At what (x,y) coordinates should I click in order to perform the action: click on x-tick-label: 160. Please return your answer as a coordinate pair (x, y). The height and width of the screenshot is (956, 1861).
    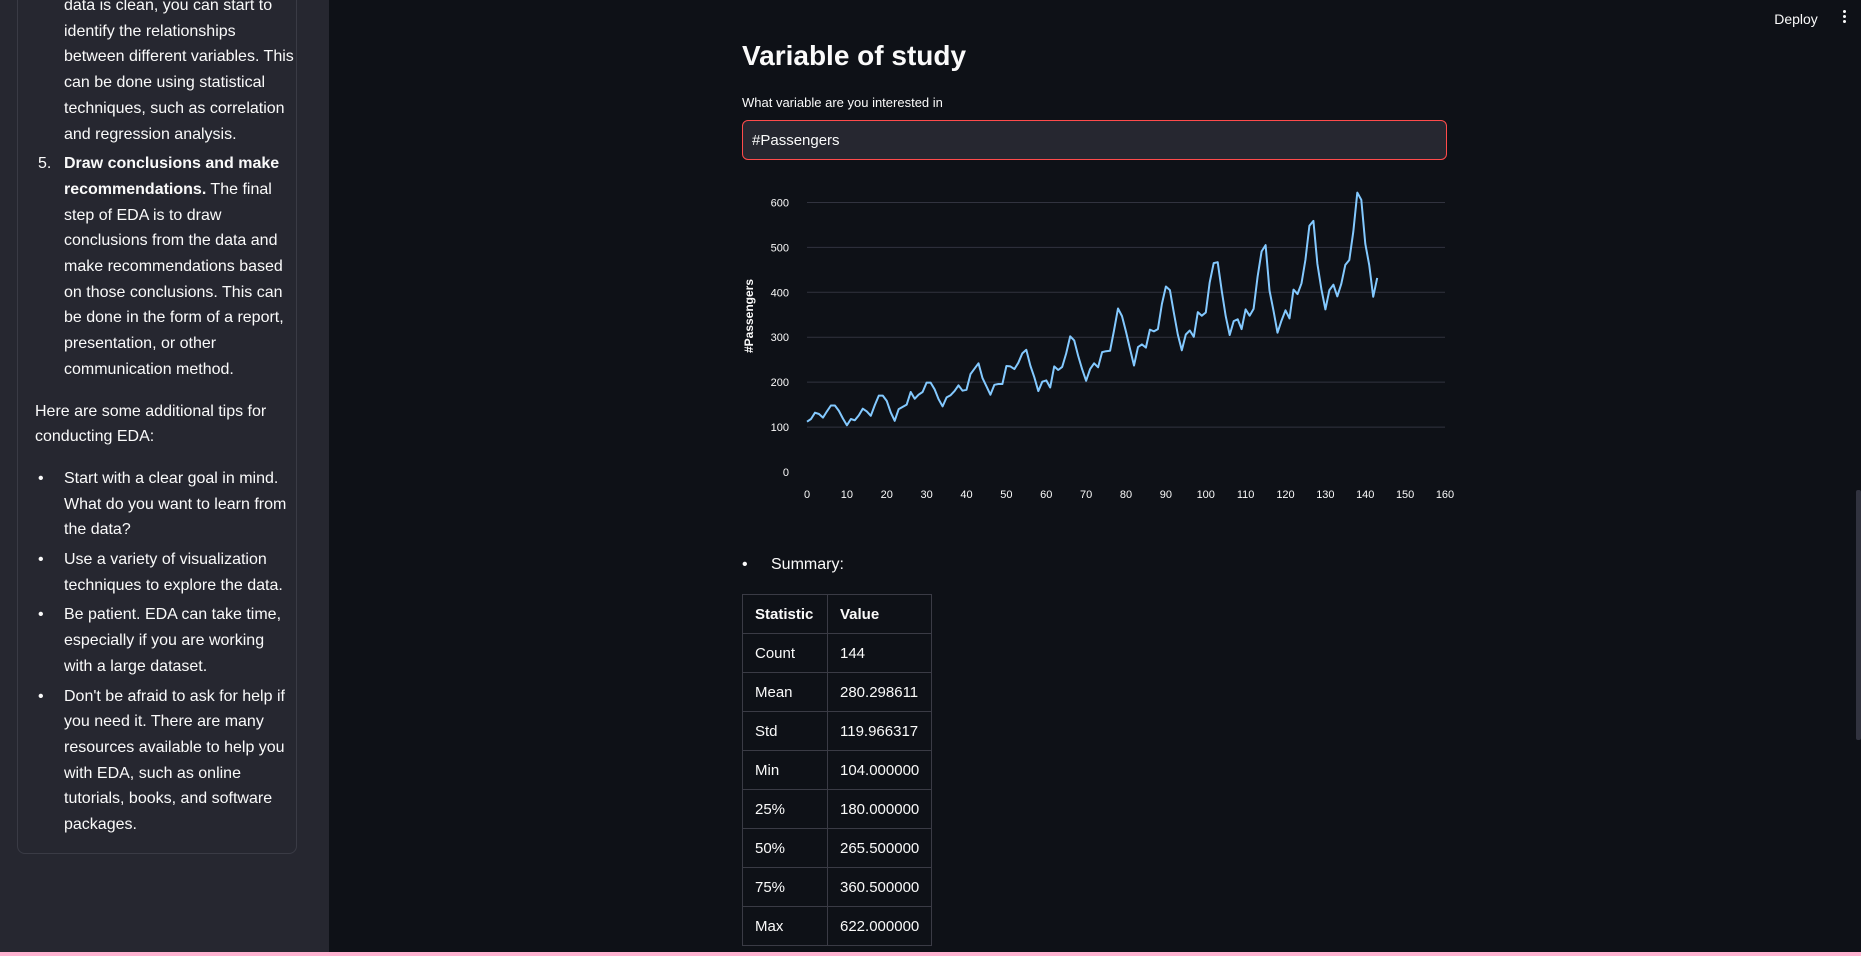
    Looking at the image, I should click on (1445, 495).